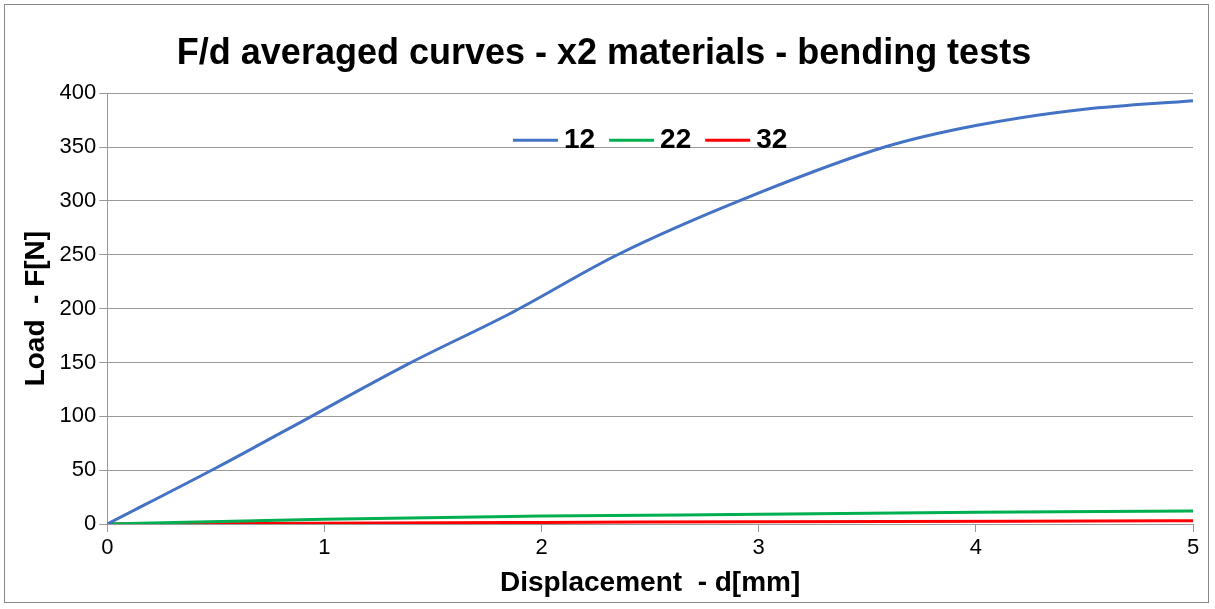 This screenshot has height=609, width=1215. I want to click on x-tick-label: 2, so click(541, 547).